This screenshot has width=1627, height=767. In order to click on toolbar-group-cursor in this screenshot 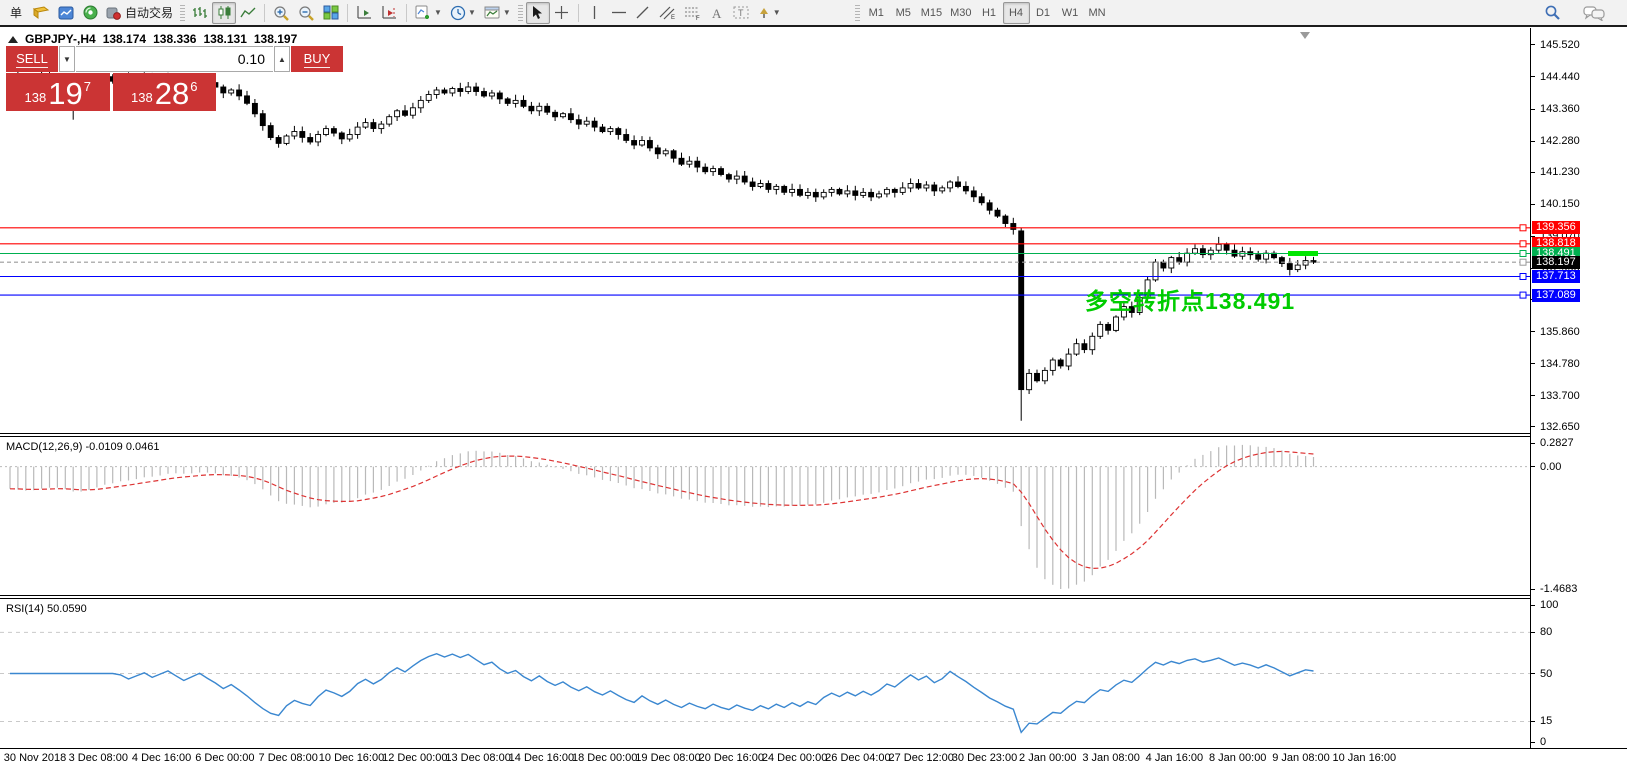, I will do `click(549, 13)`.